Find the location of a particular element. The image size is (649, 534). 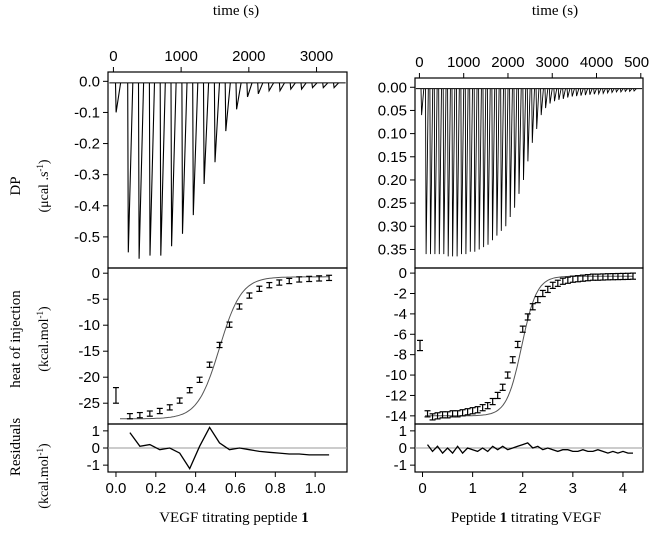

y-tick-label: 0.25 is located at coordinates (392, 203).